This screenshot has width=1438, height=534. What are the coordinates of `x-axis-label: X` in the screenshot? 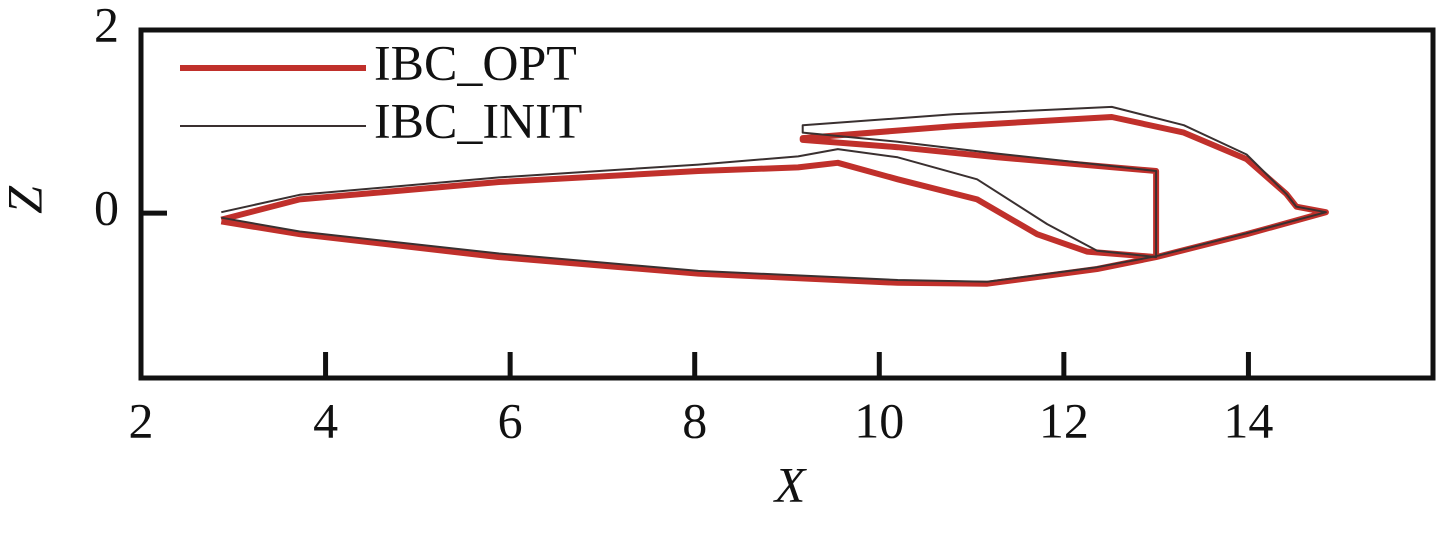 It's located at (790, 484).